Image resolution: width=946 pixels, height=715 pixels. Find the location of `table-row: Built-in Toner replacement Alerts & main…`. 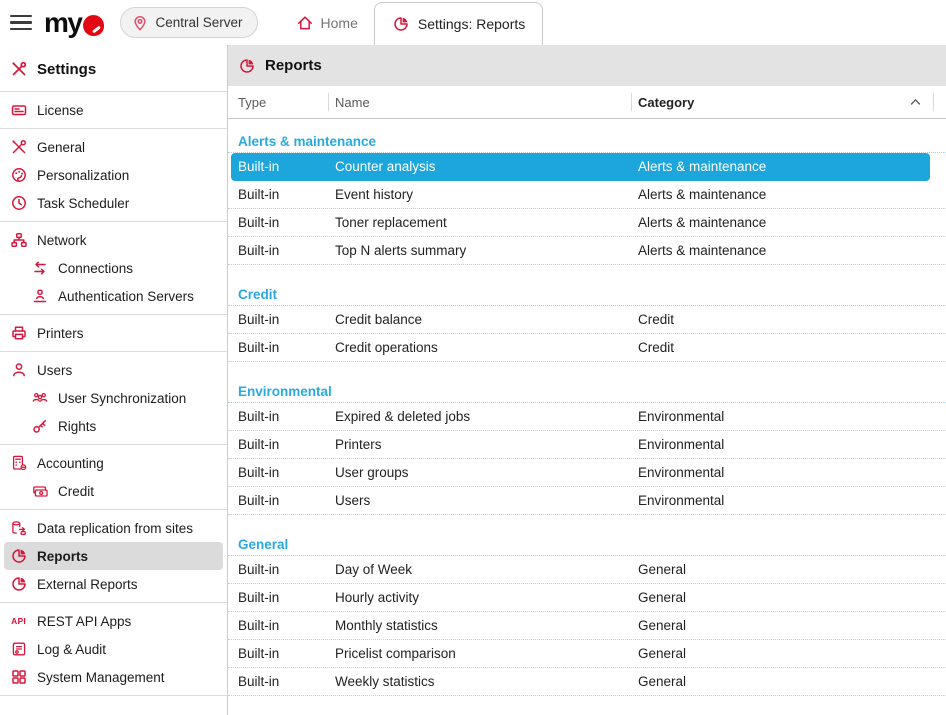

table-row: Built-in Toner replacement Alerts & main… is located at coordinates (587, 223).